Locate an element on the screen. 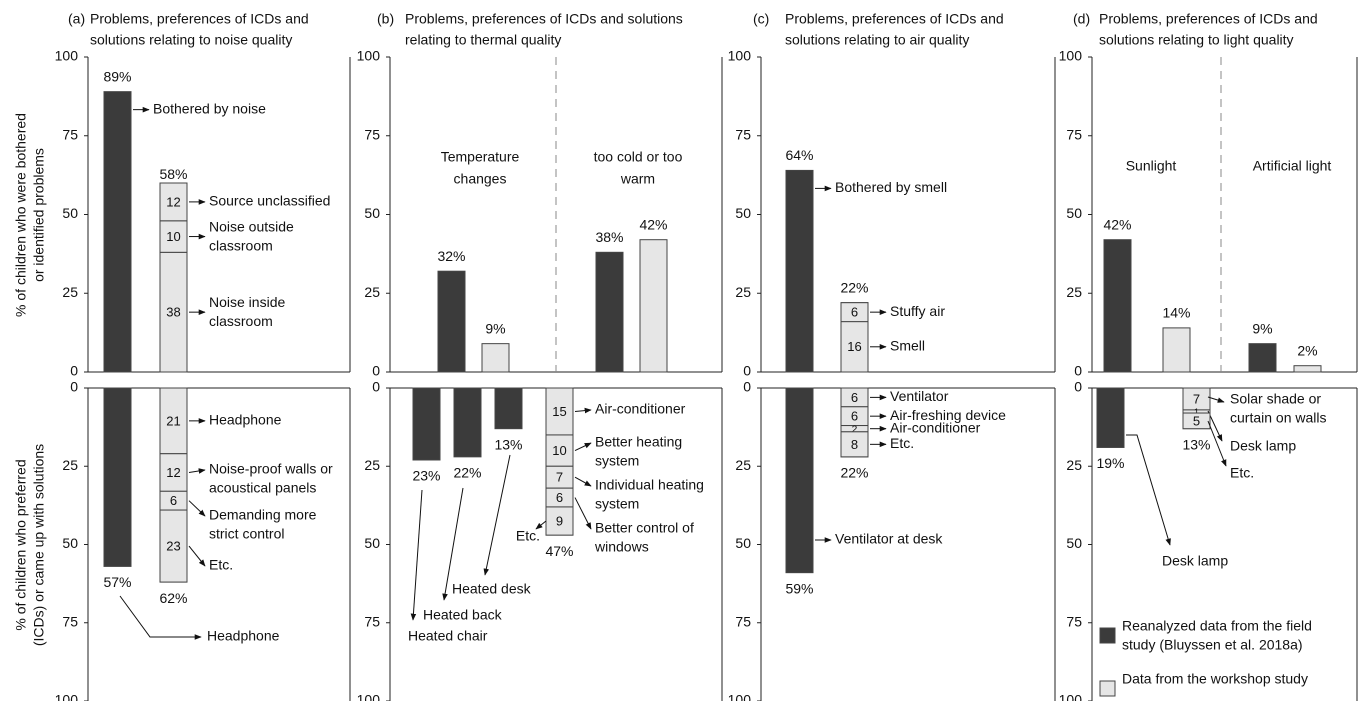  segment-label: 15 is located at coordinates (559, 411).